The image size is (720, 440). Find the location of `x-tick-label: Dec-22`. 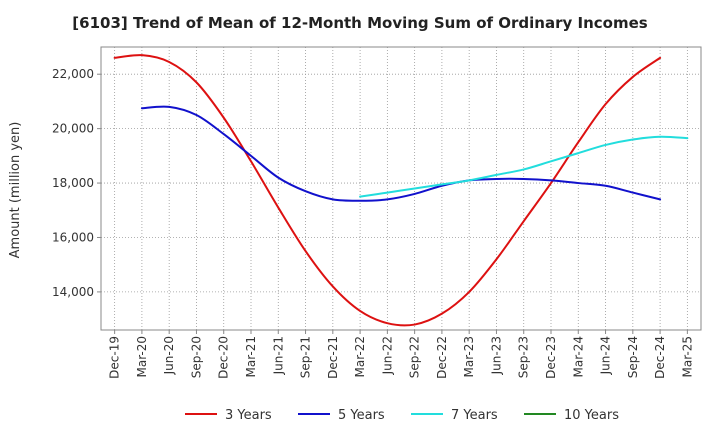

x-tick-label: Dec-22 is located at coordinates (442, 357).